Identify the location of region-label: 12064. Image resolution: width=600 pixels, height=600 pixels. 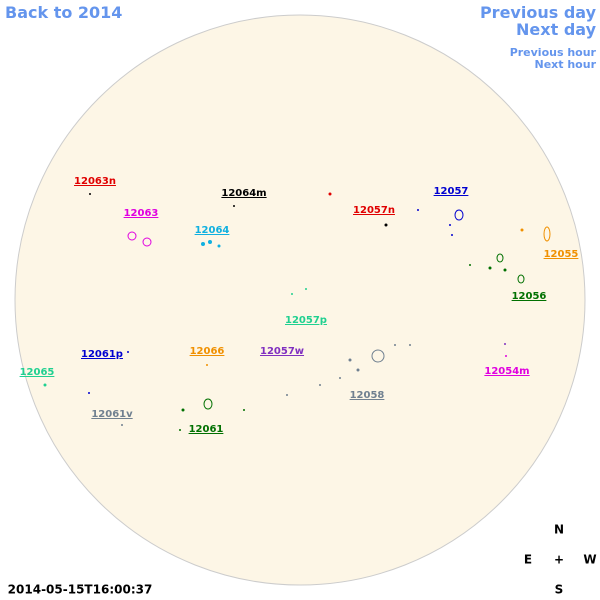
(212, 230).